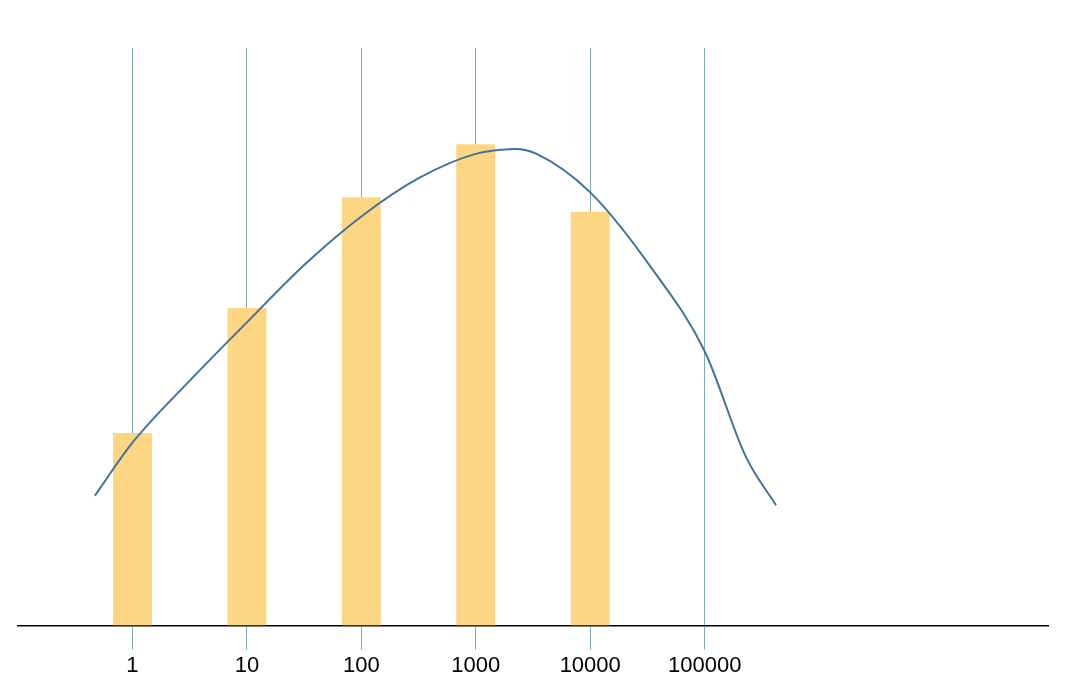 This screenshot has width=1076, height=700. Describe the element at coordinates (247, 664) in the screenshot. I see `x-tick-label: 10` at that location.